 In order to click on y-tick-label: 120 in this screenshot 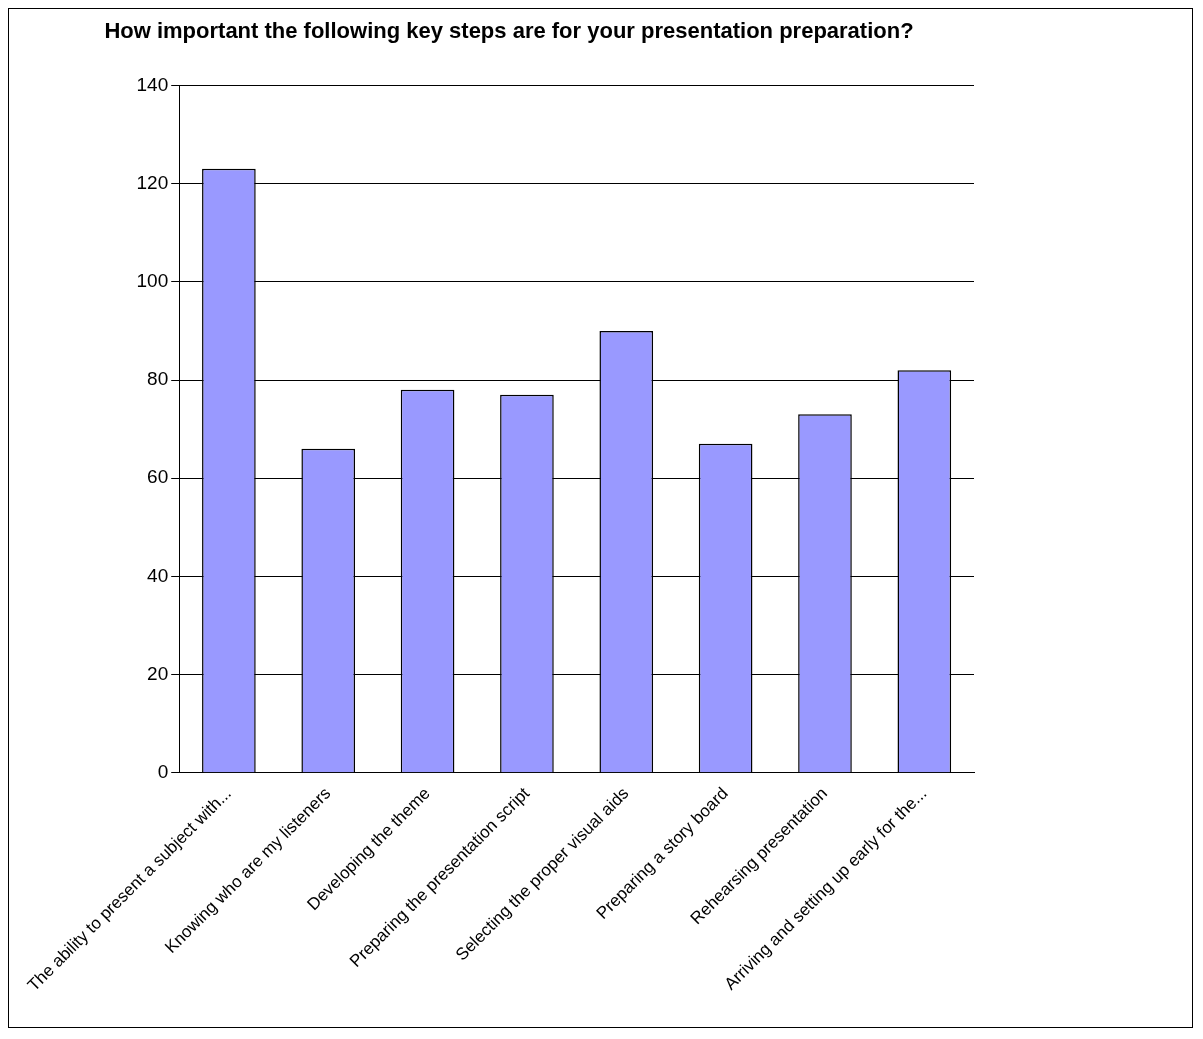, I will do `click(152, 182)`.